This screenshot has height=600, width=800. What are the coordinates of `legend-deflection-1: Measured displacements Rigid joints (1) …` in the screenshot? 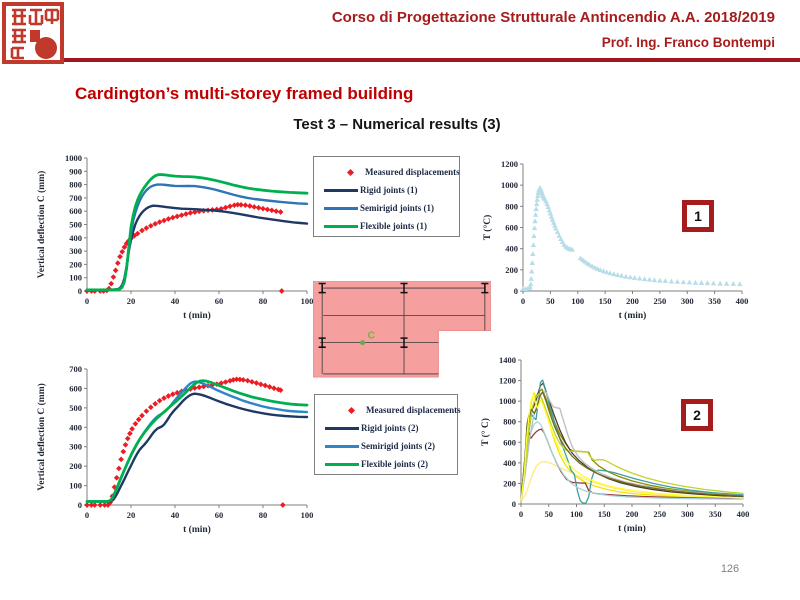 It's located at (386, 196).